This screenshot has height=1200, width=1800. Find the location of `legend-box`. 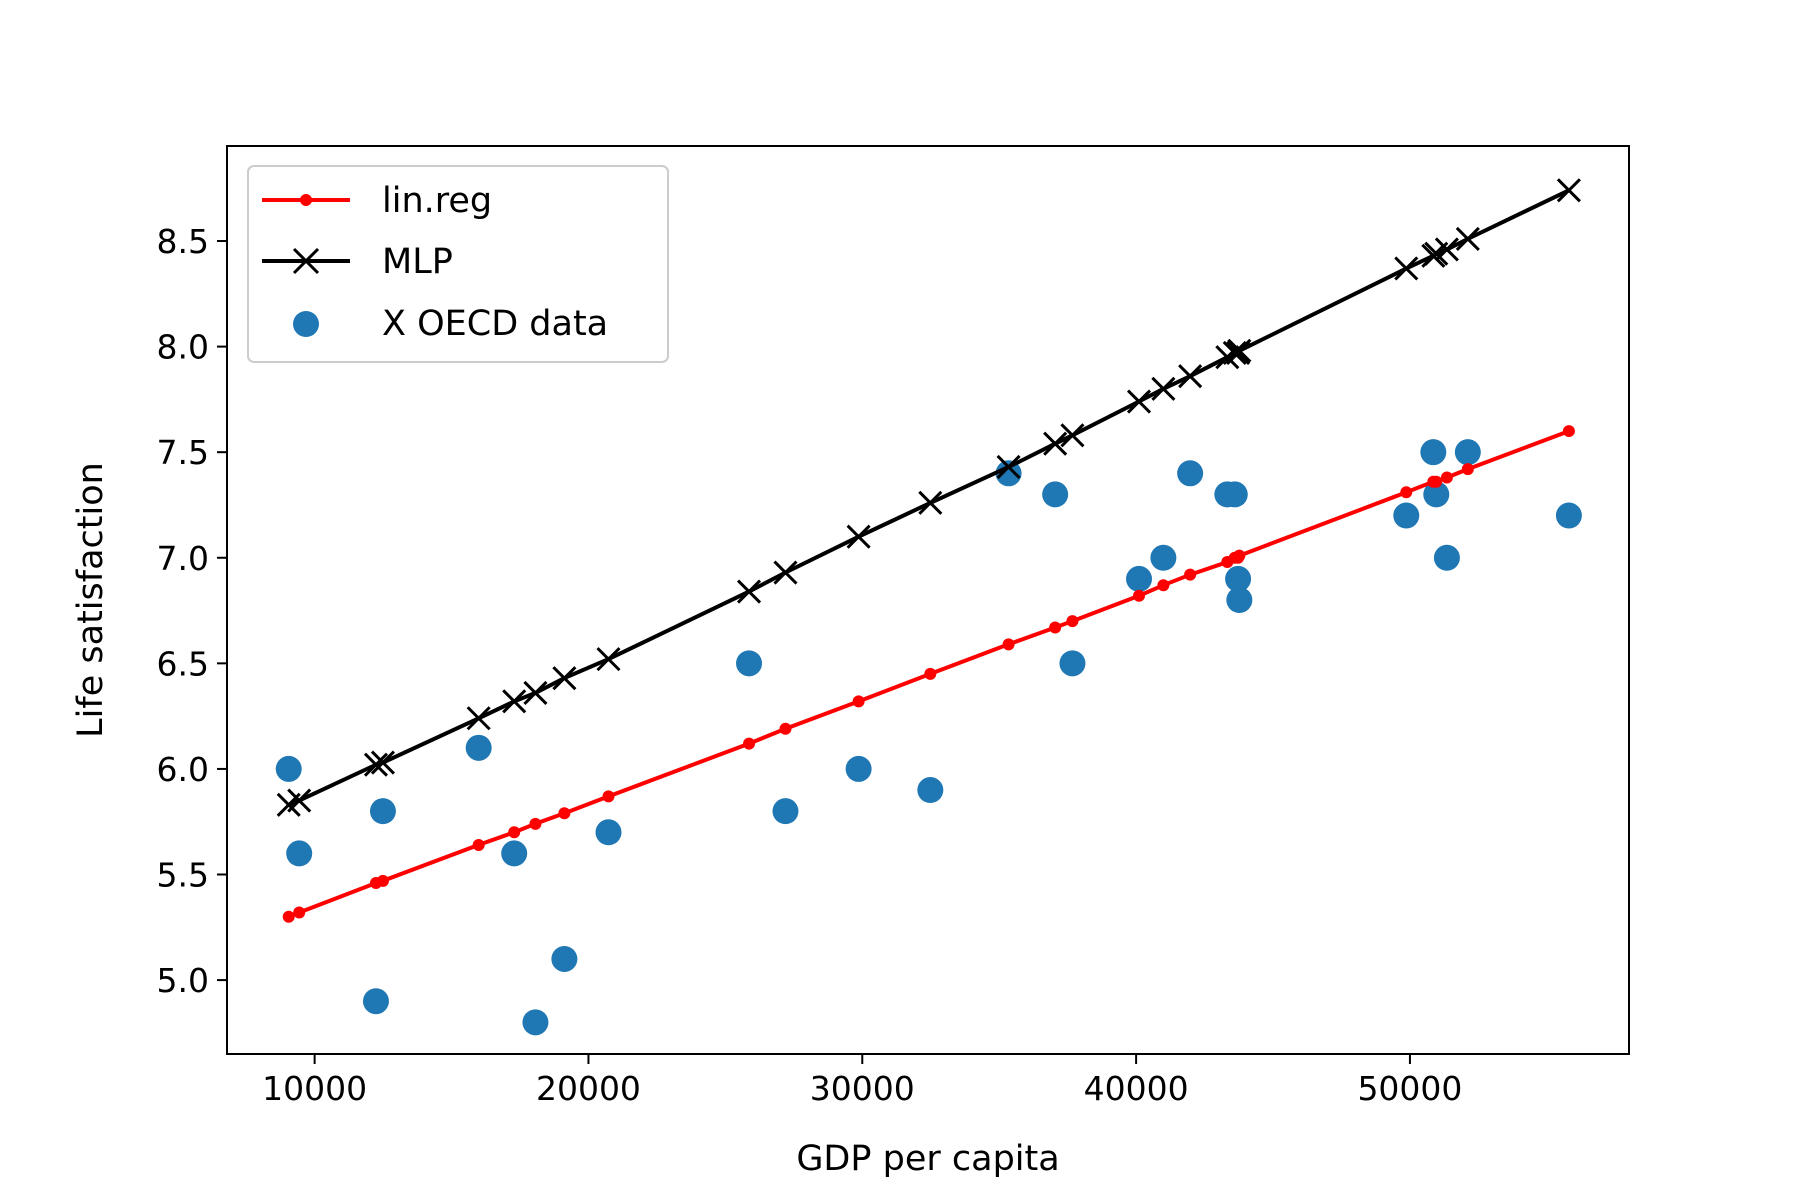

legend-box is located at coordinates (458, 264).